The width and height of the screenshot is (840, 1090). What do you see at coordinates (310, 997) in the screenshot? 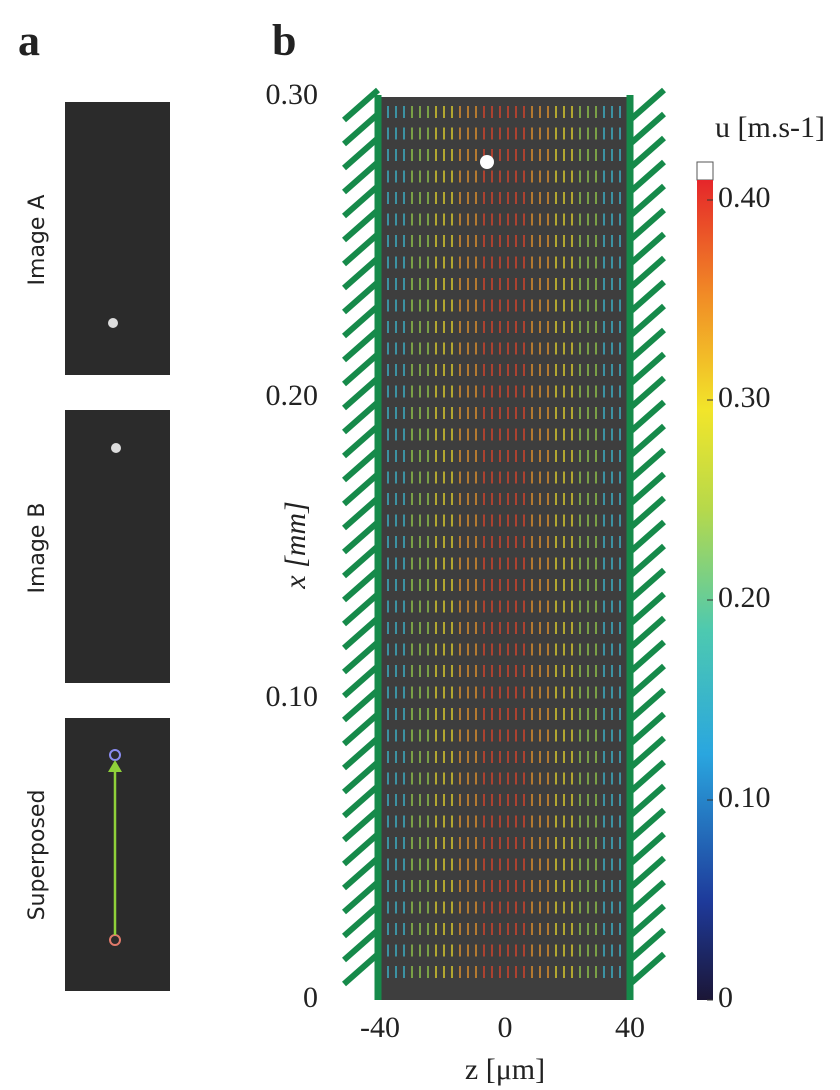
I see `y-tick-label: 0` at bounding box center [310, 997].